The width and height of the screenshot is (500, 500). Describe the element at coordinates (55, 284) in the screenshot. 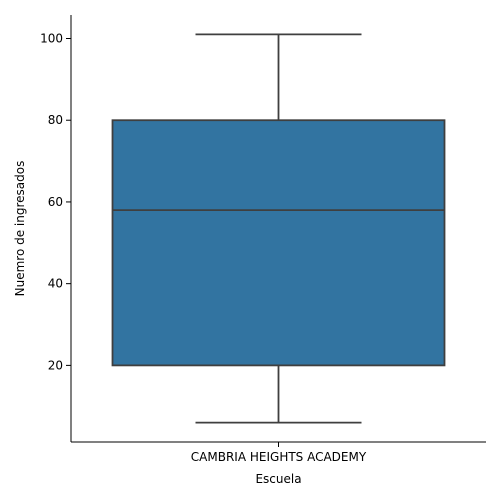

I see `y-tick-label: 40` at that location.